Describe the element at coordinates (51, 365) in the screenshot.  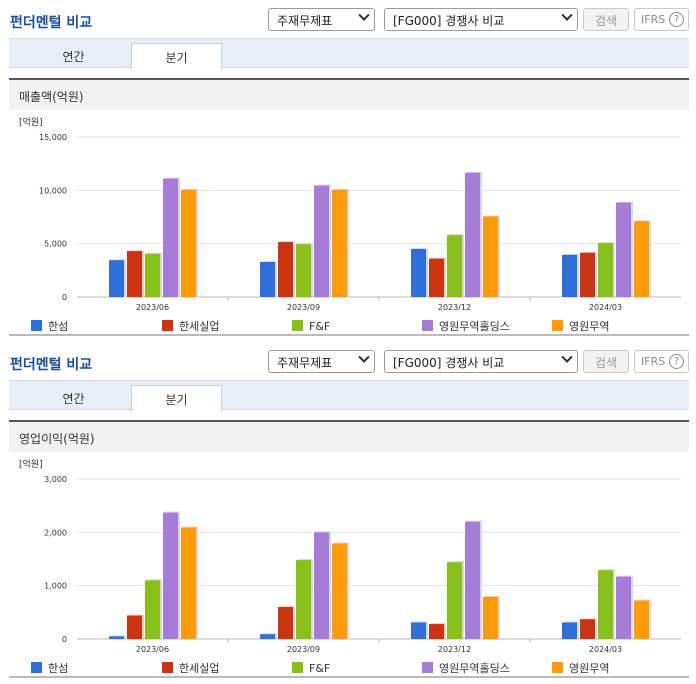
I see `panel-title: 펀더멘털 비교` at that location.